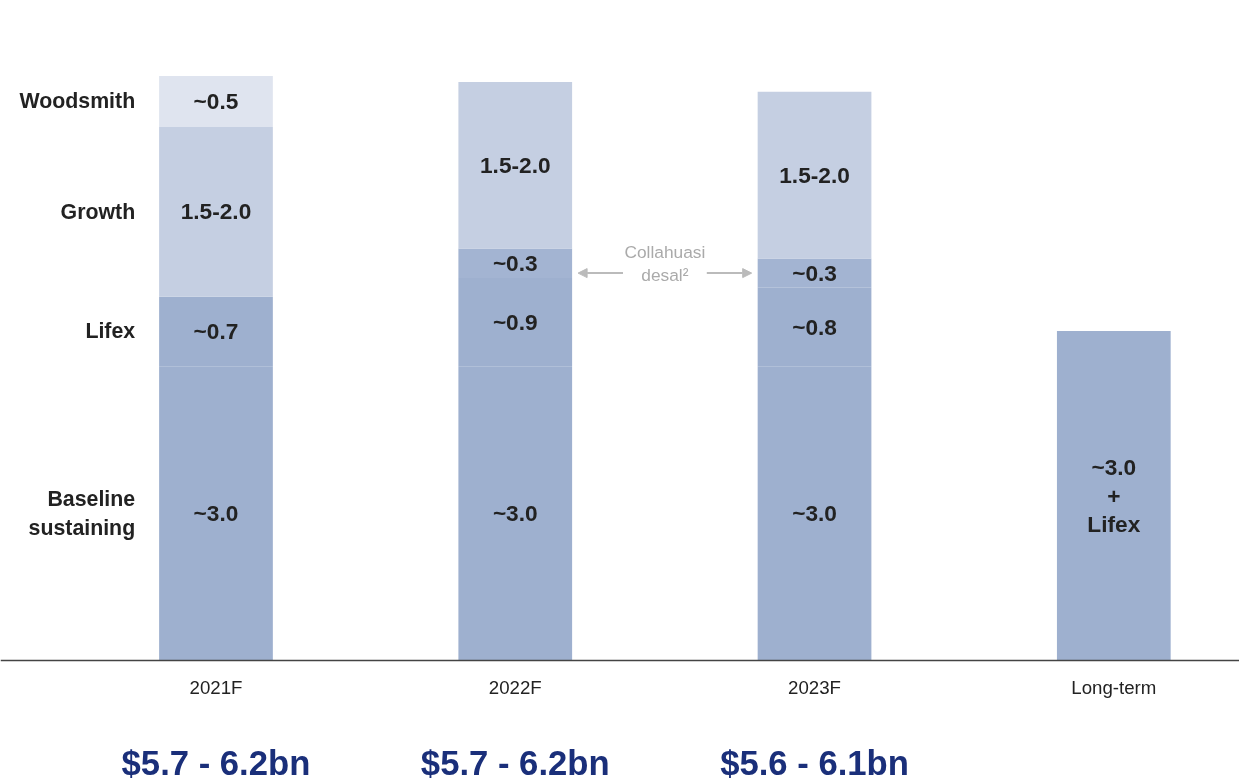 The height and width of the screenshot is (782, 1239). Describe the element at coordinates (515, 688) in the screenshot. I see `x-tick-label: 2022F` at that location.